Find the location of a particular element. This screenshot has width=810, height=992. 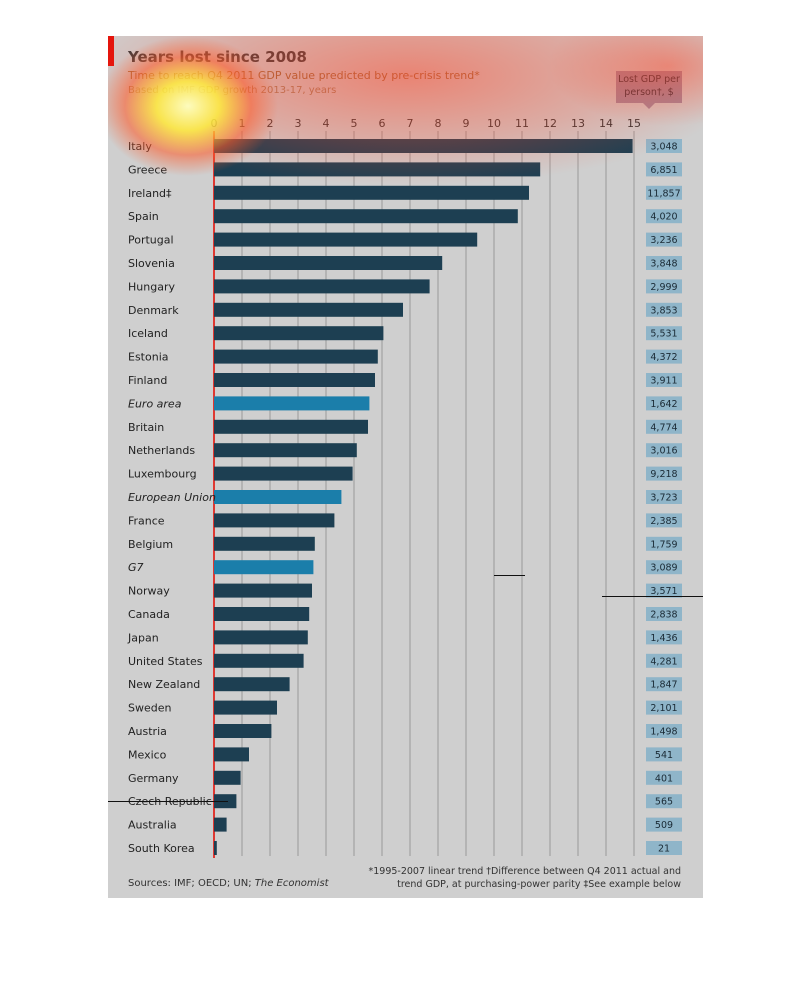

sources-publication: The Economist is located at coordinates (291, 883).